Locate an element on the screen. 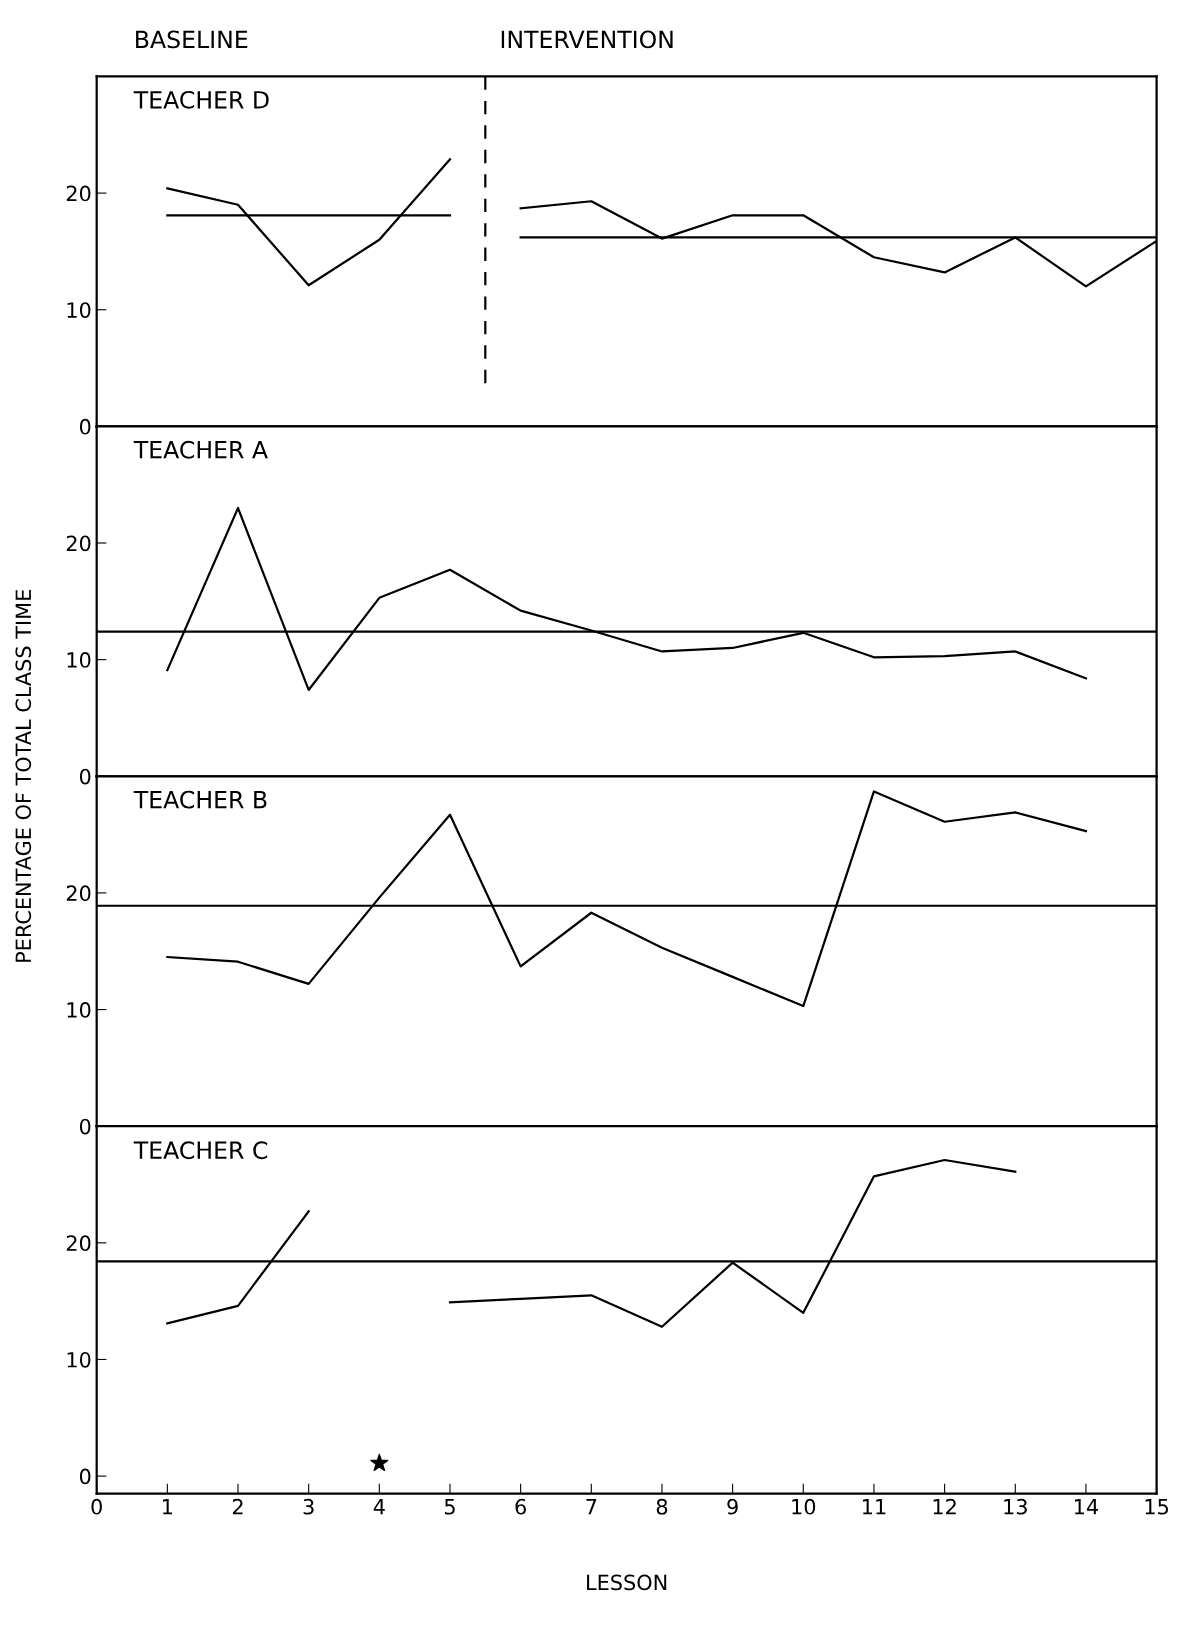 Image resolution: width=1179 pixels, height=1627 pixels. x-tick-label: 10 is located at coordinates (804, 1506).